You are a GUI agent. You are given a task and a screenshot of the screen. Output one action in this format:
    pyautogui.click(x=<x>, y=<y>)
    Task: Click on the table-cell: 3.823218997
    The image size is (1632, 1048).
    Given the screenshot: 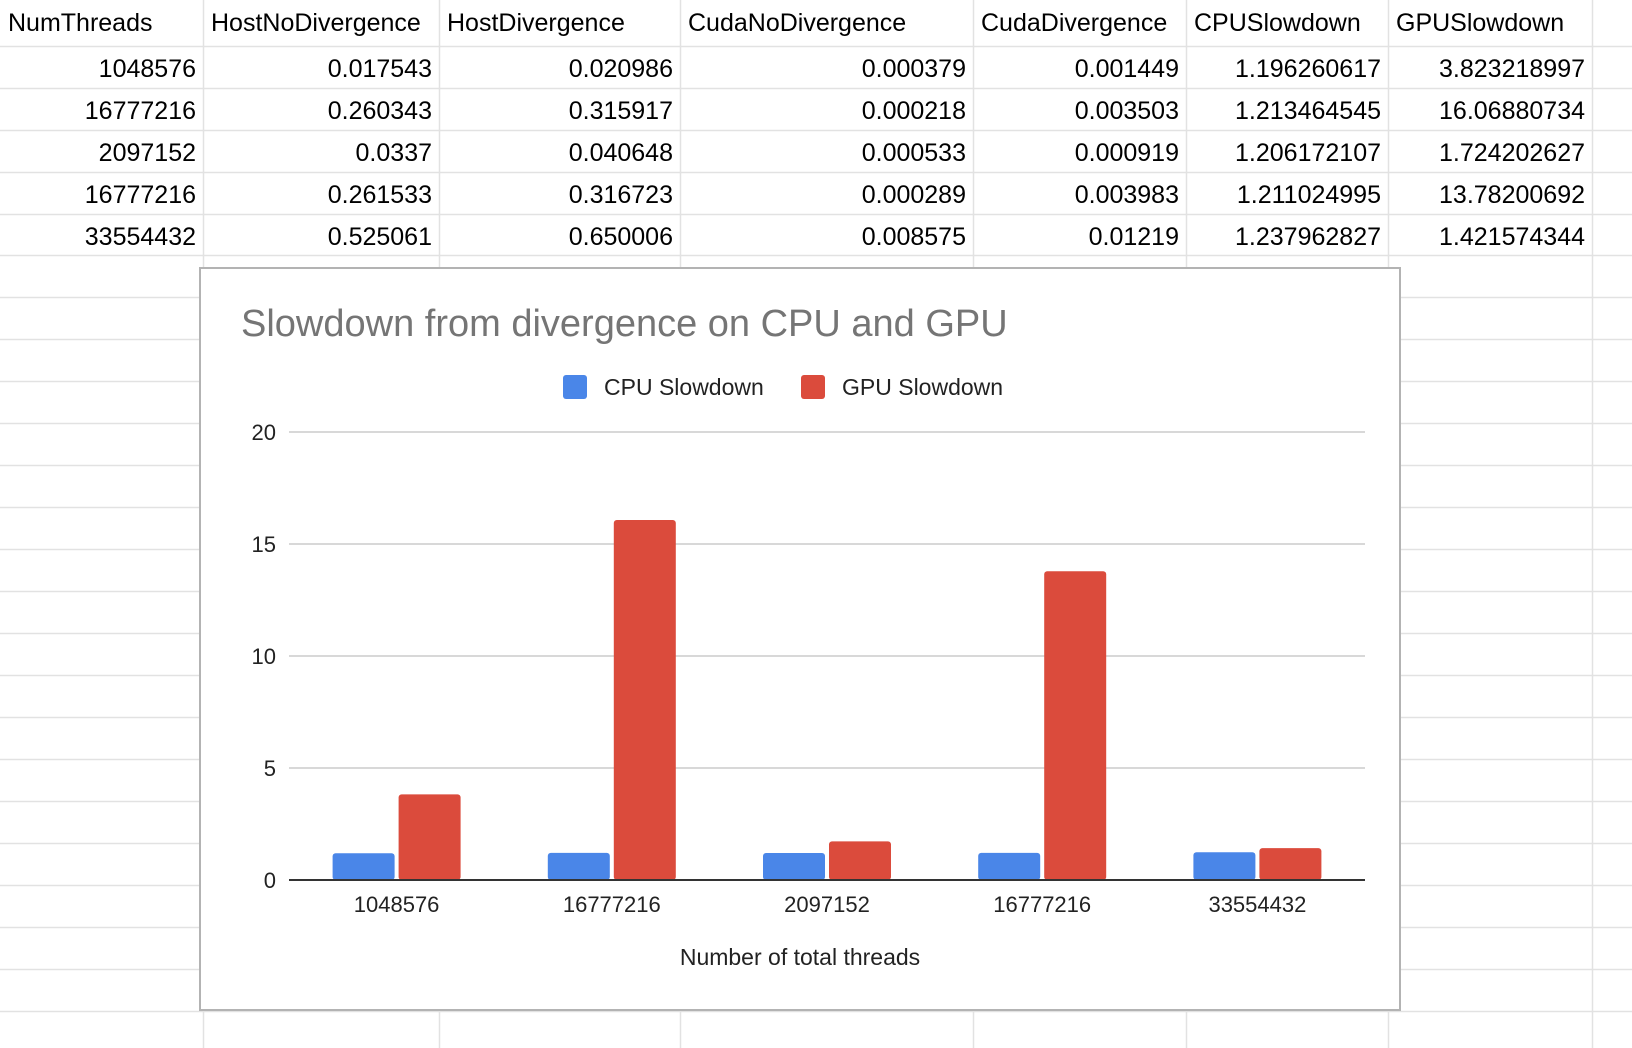 What is the action you would take?
    pyautogui.click(x=1512, y=69)
    